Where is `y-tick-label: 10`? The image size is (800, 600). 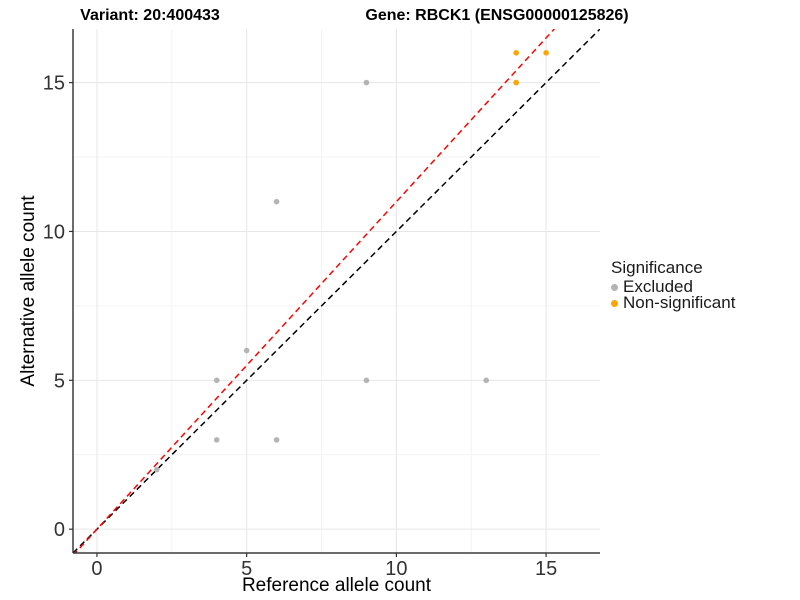
y-tick-label: 10 is located at coordinates (54, 232).